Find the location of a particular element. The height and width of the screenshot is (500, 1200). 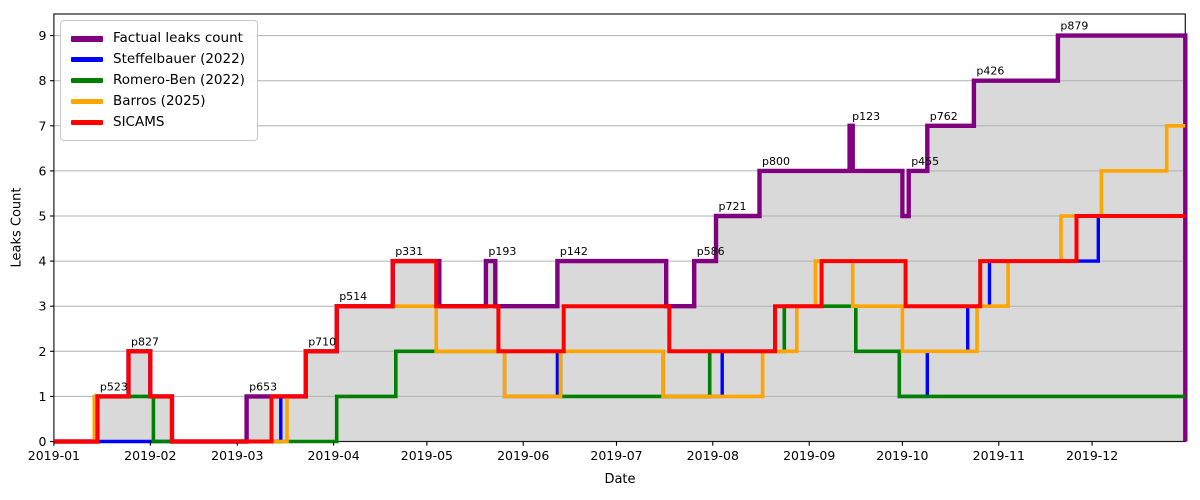

annotation-p523: p523 is located at coordinates (114, 386).